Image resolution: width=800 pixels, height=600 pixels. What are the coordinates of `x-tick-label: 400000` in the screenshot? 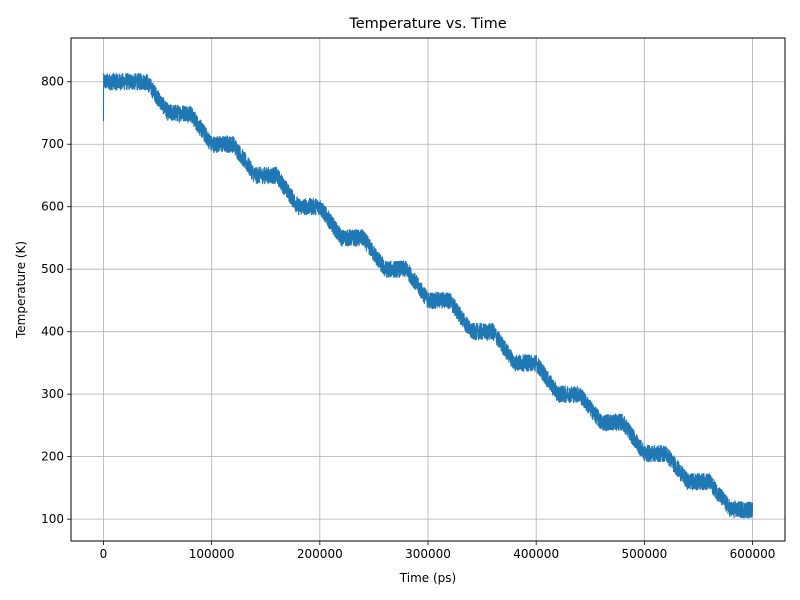 It's located at (536, 554).